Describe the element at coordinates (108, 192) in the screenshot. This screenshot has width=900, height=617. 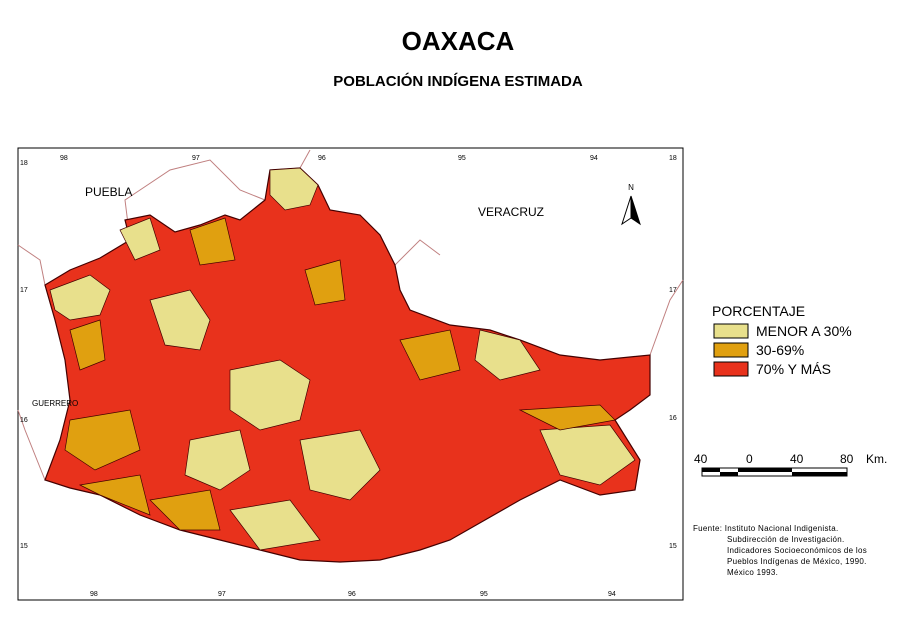
I see `neighbor-label: PUEBLA` at that location.